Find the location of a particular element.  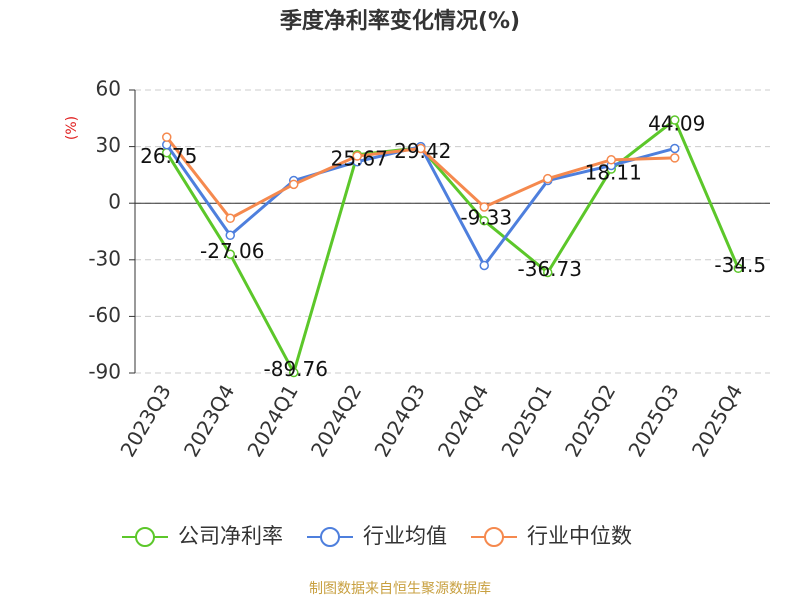

data-label: -27.06 is located at coordinates (232, 251).